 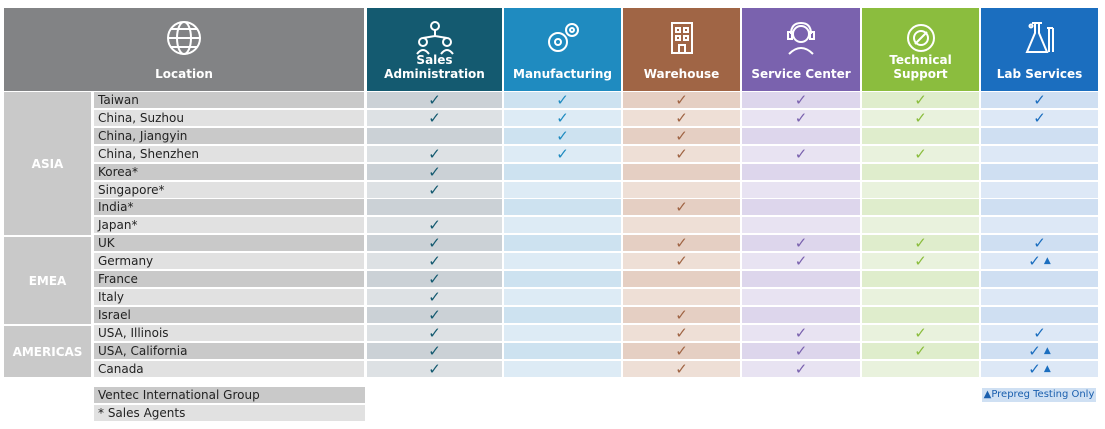 I want to click on wrench-gear-icon, so click(x=920, y=38).